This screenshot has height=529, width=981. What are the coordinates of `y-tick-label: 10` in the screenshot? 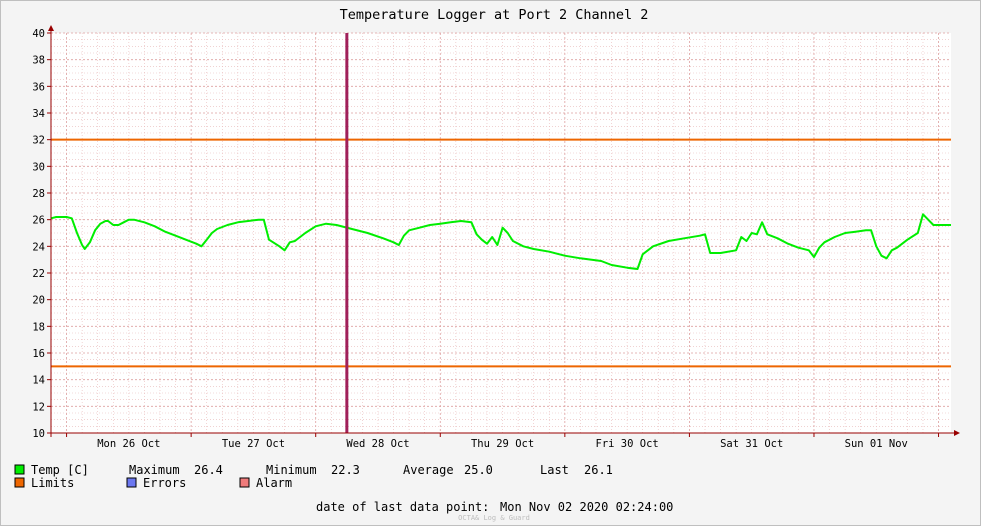 It's located at (38, 434).